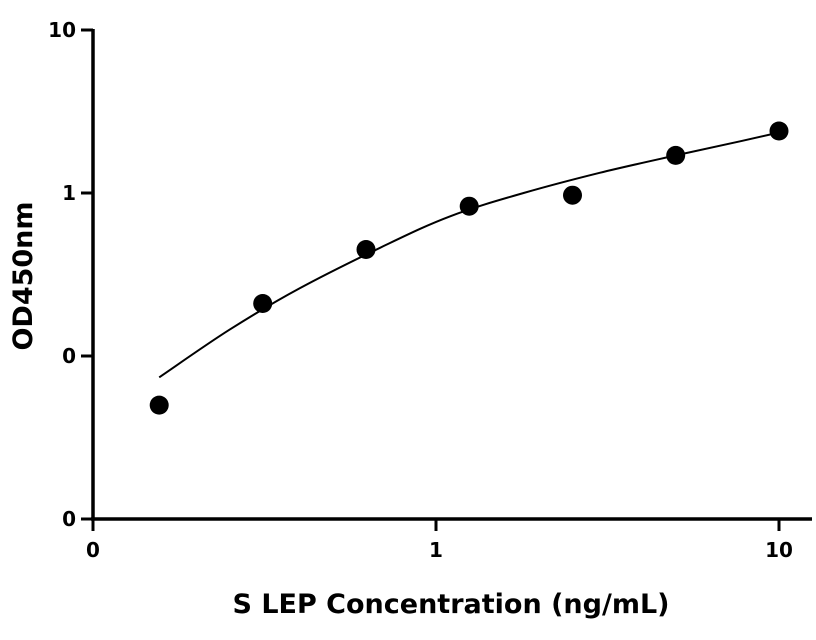 This screenshot has width=816, height=640. What do you see at coordinates (69, 193) in the screenshot?
I see `y-tick-label: 1` at bounding box center [69, 193].